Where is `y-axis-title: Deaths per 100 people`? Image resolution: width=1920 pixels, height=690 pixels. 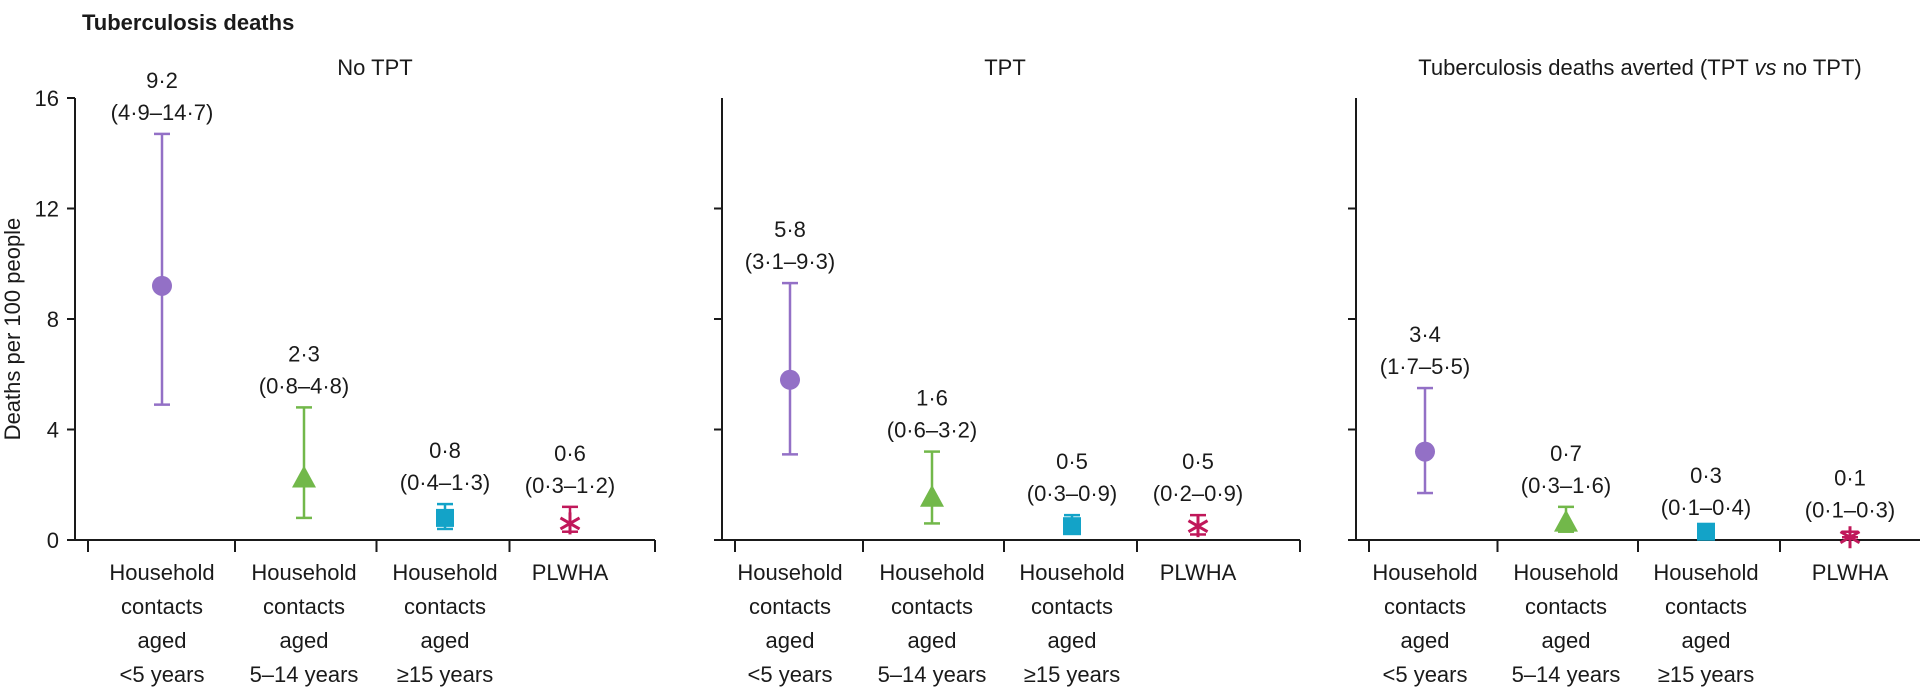
y-axis-title: Deaths per 100 people is located at coordinates (12, 329).